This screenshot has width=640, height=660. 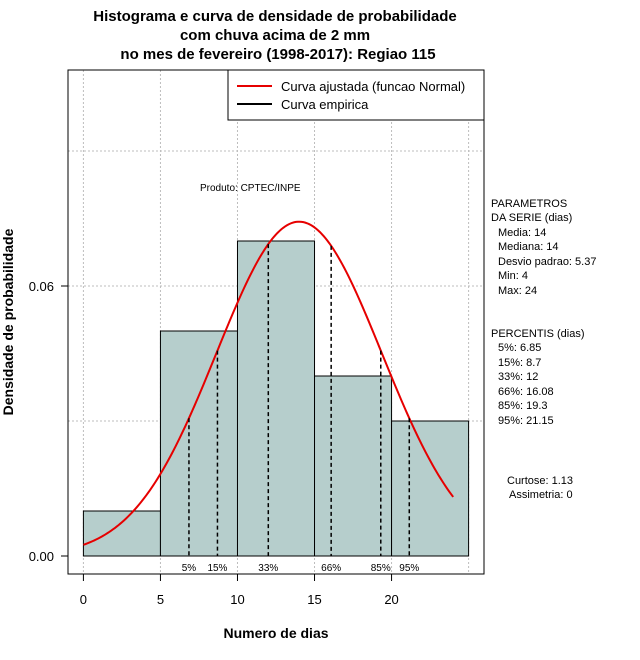 I want to click on x-tick-label-3: 15, so click(x=314, y=599).